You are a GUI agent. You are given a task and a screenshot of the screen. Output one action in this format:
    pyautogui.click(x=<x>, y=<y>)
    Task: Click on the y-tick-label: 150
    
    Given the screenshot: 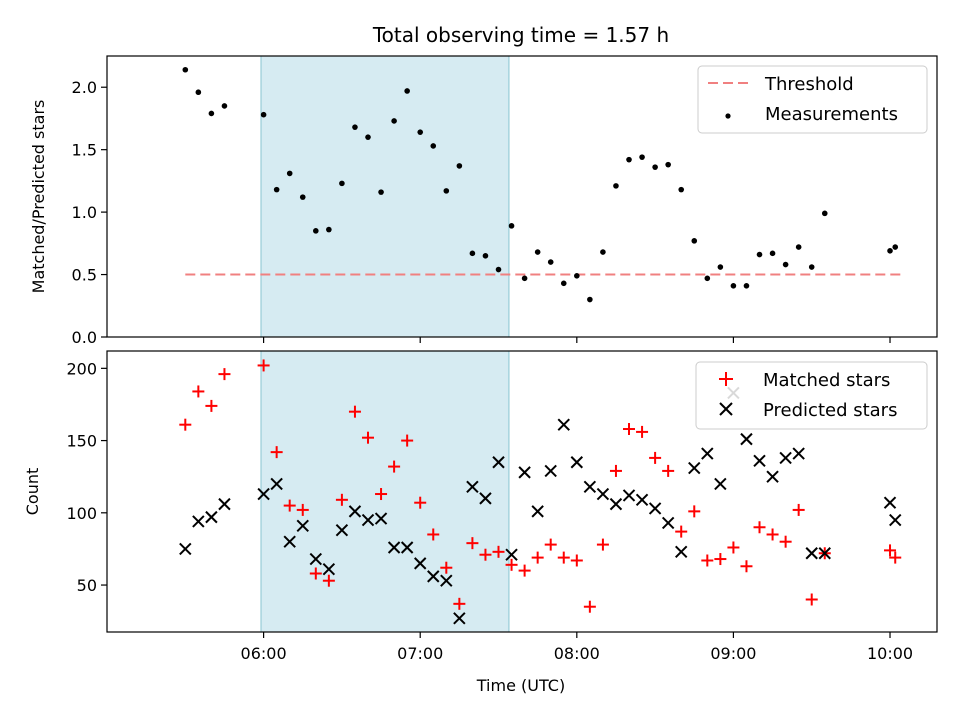 What is the action you would take?
    pyautogui.click(x=81, y=441)
    